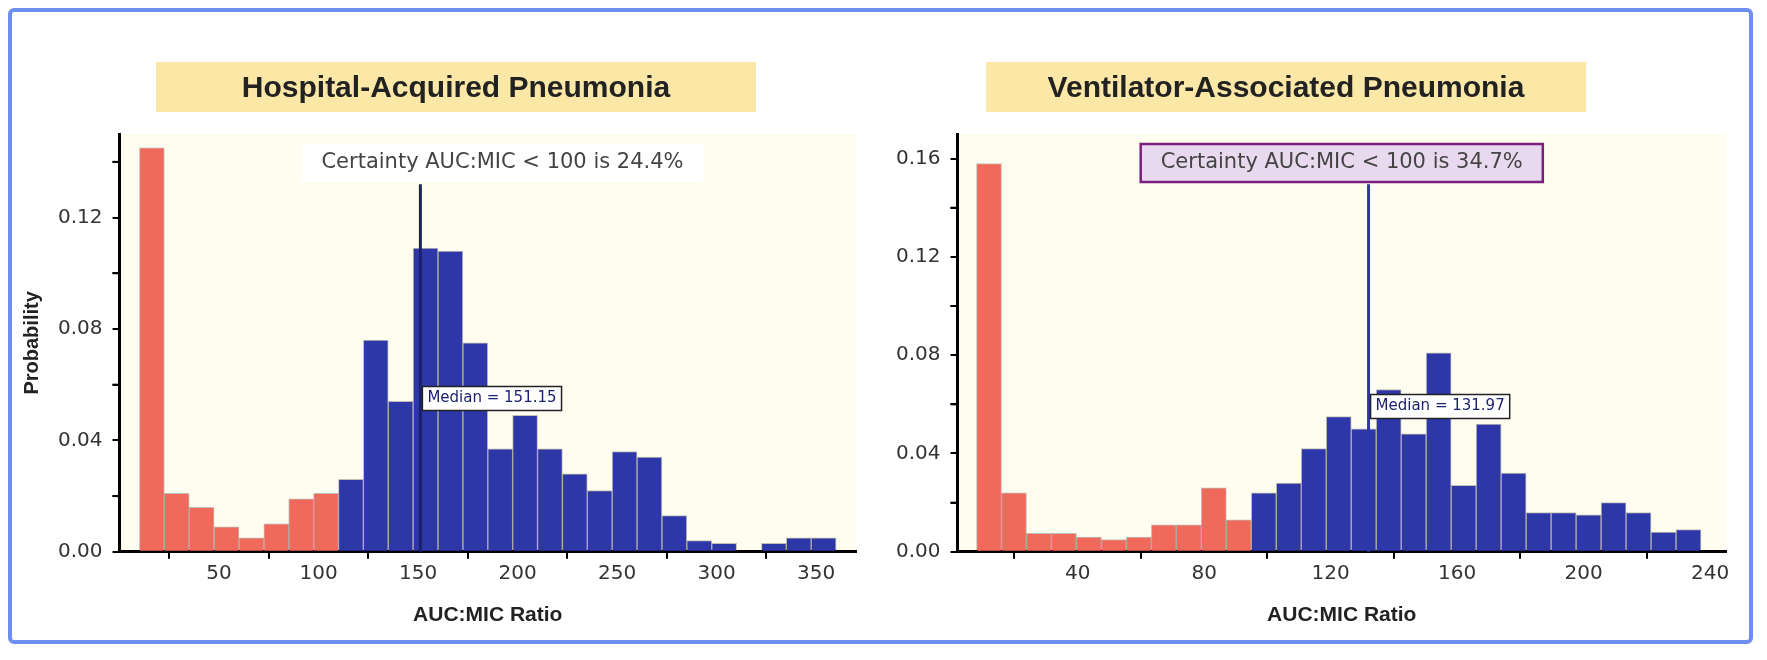 The height and width of the screenshot is (660, 1767). What do you see at coordinates (1457, 572) in the screenshot?
I see `x-tick-label: 160` at bounding box center [1457, 572].